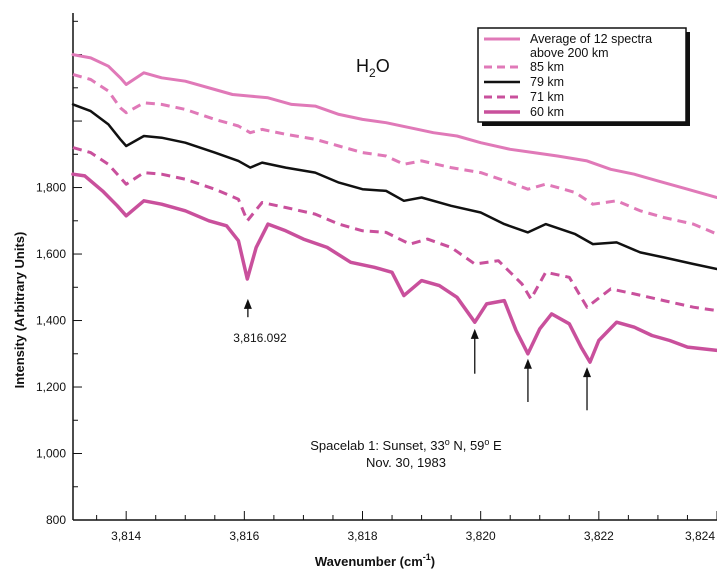 Image resolution: width=717 pixels, height=572 pixels. What do you see at coordinates (51, 387) in the screenshot?
I see `y-tick-label: 1,200` at bounding box center [51, 387].